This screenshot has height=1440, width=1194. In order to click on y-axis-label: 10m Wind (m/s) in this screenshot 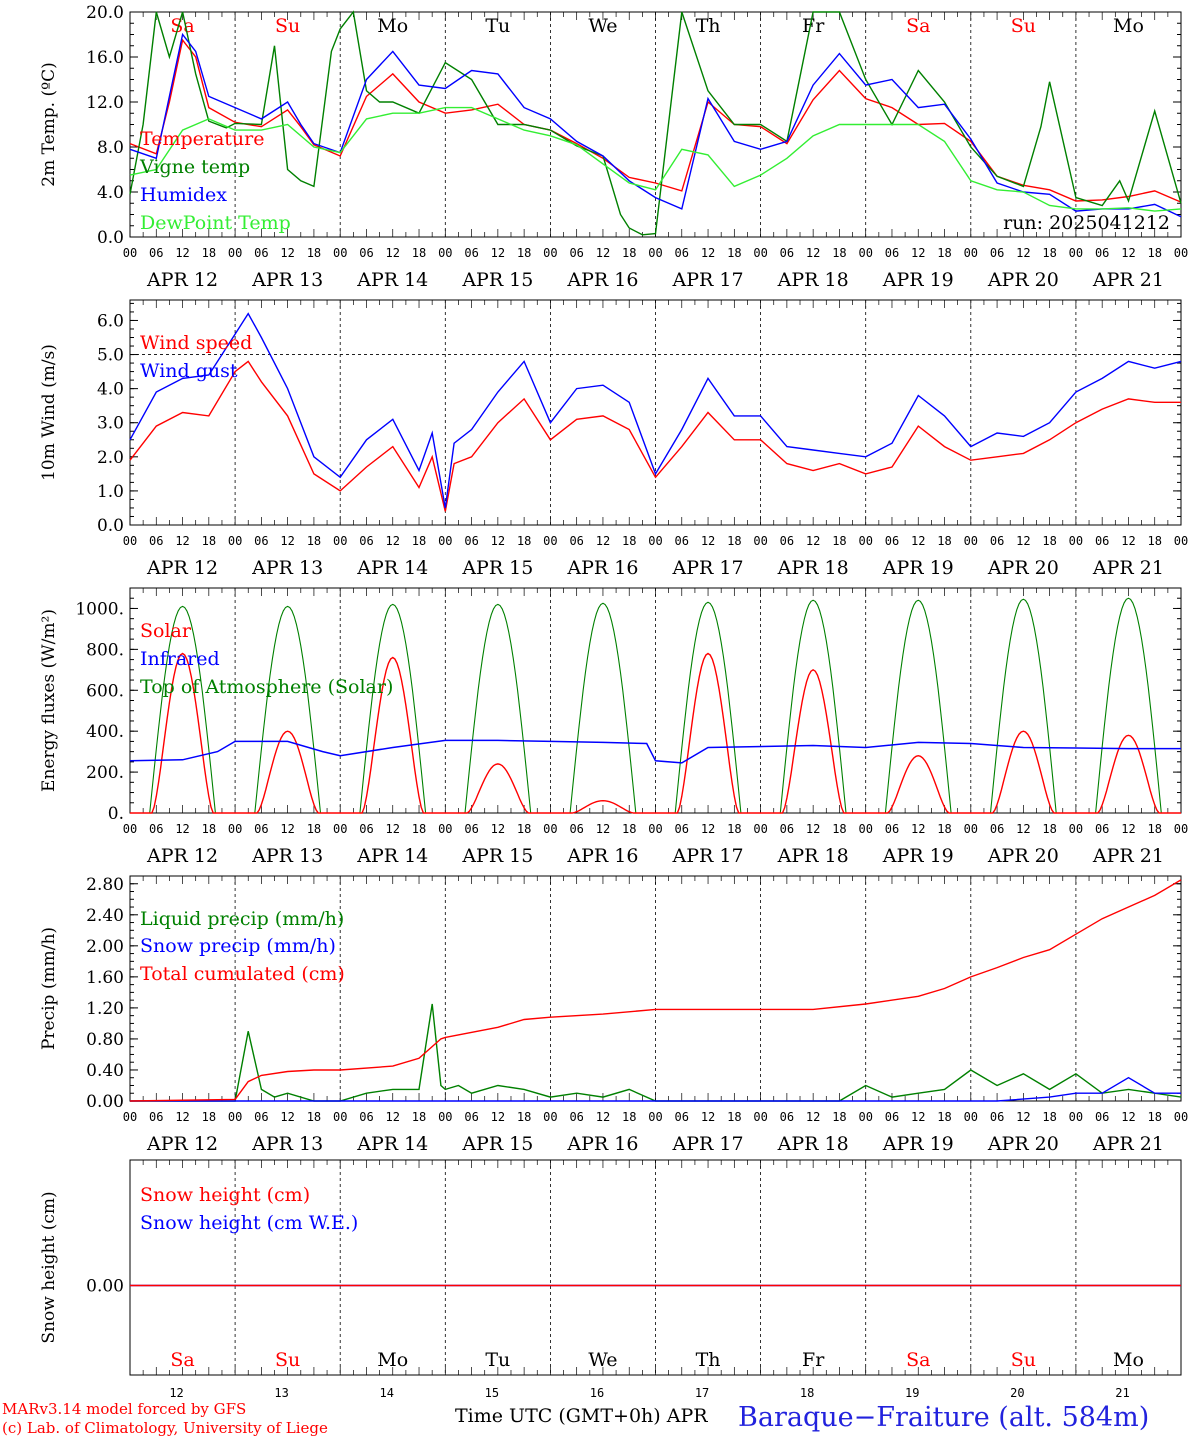, I will do `click(49, 412)`.